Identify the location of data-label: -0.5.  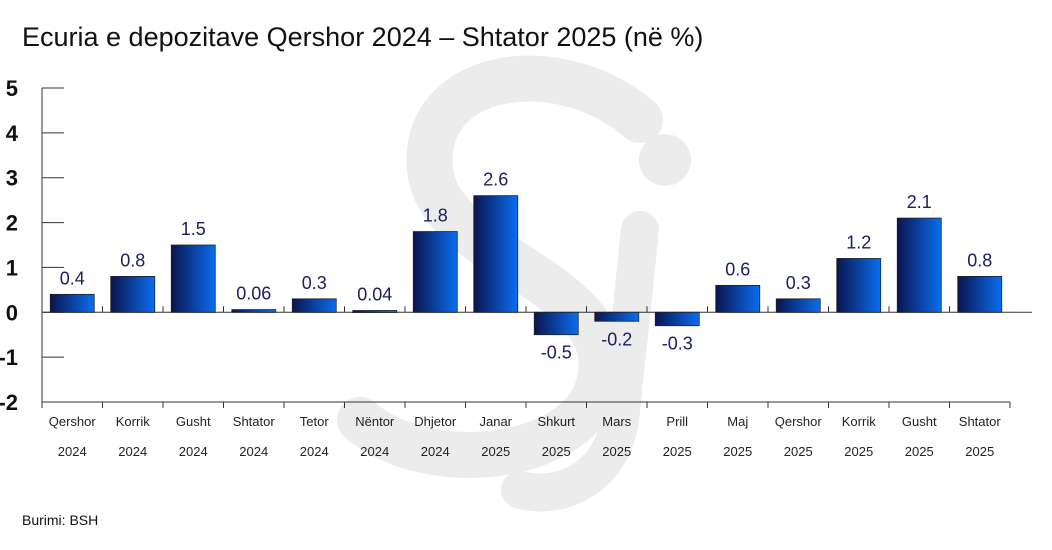
(556, 353).